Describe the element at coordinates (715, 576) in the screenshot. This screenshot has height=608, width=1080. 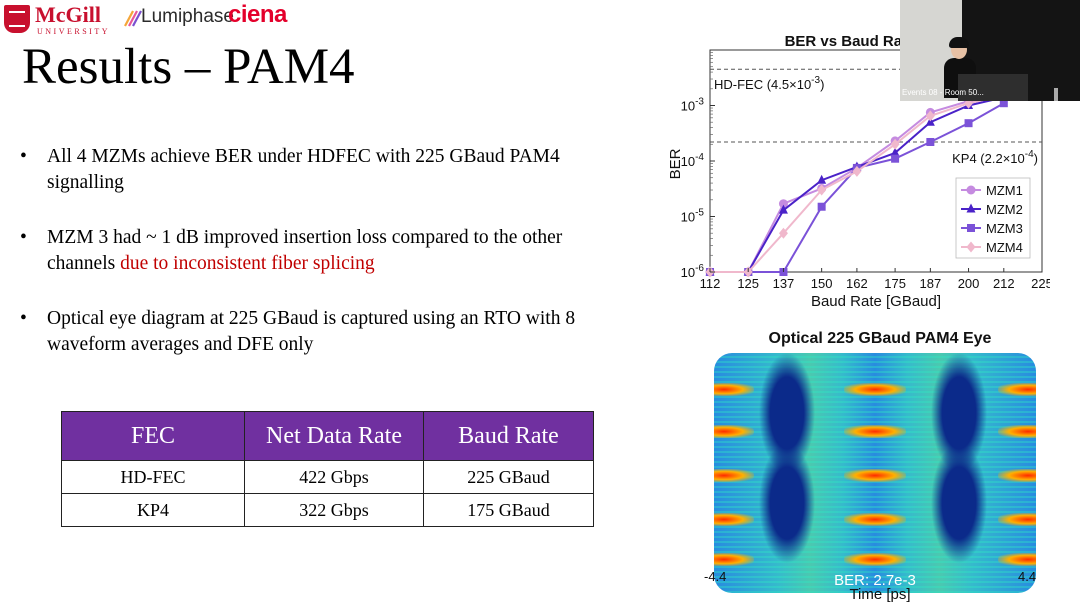
I see `eye-x-min-label: -4.4` at that location.